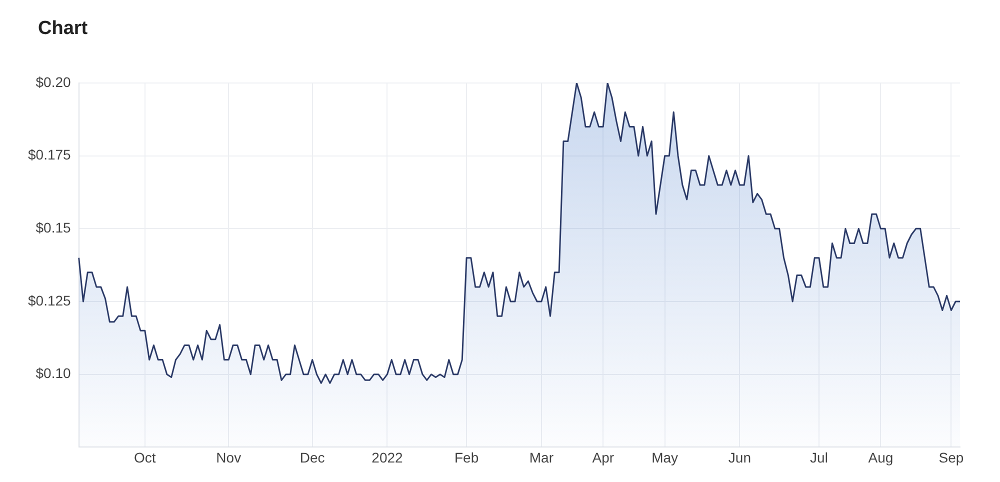 The height and width of the screenshot is (482, 1000). Describe the element at coordinates (819, 457) in the screenshot. I see `x-tick-label: Jul` at that location.